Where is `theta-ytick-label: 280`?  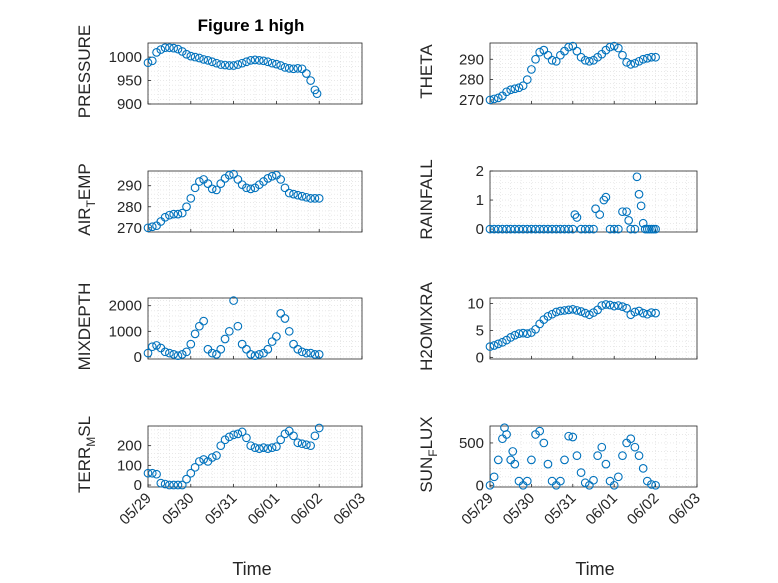 theta-ytick-label: 280 is located at coordinates (471, 80).